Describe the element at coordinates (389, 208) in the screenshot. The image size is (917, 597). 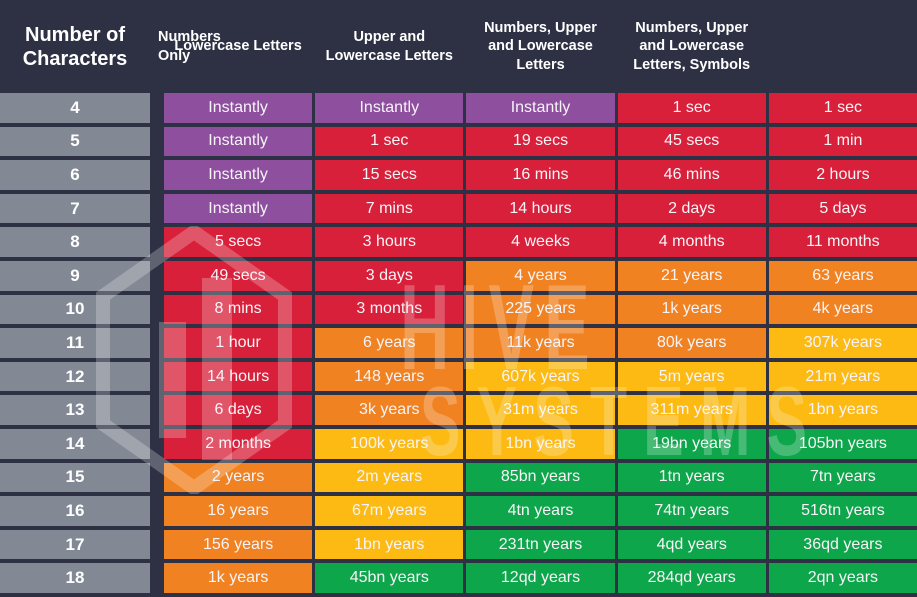
I see `time-cell: 7 mins` at that location.